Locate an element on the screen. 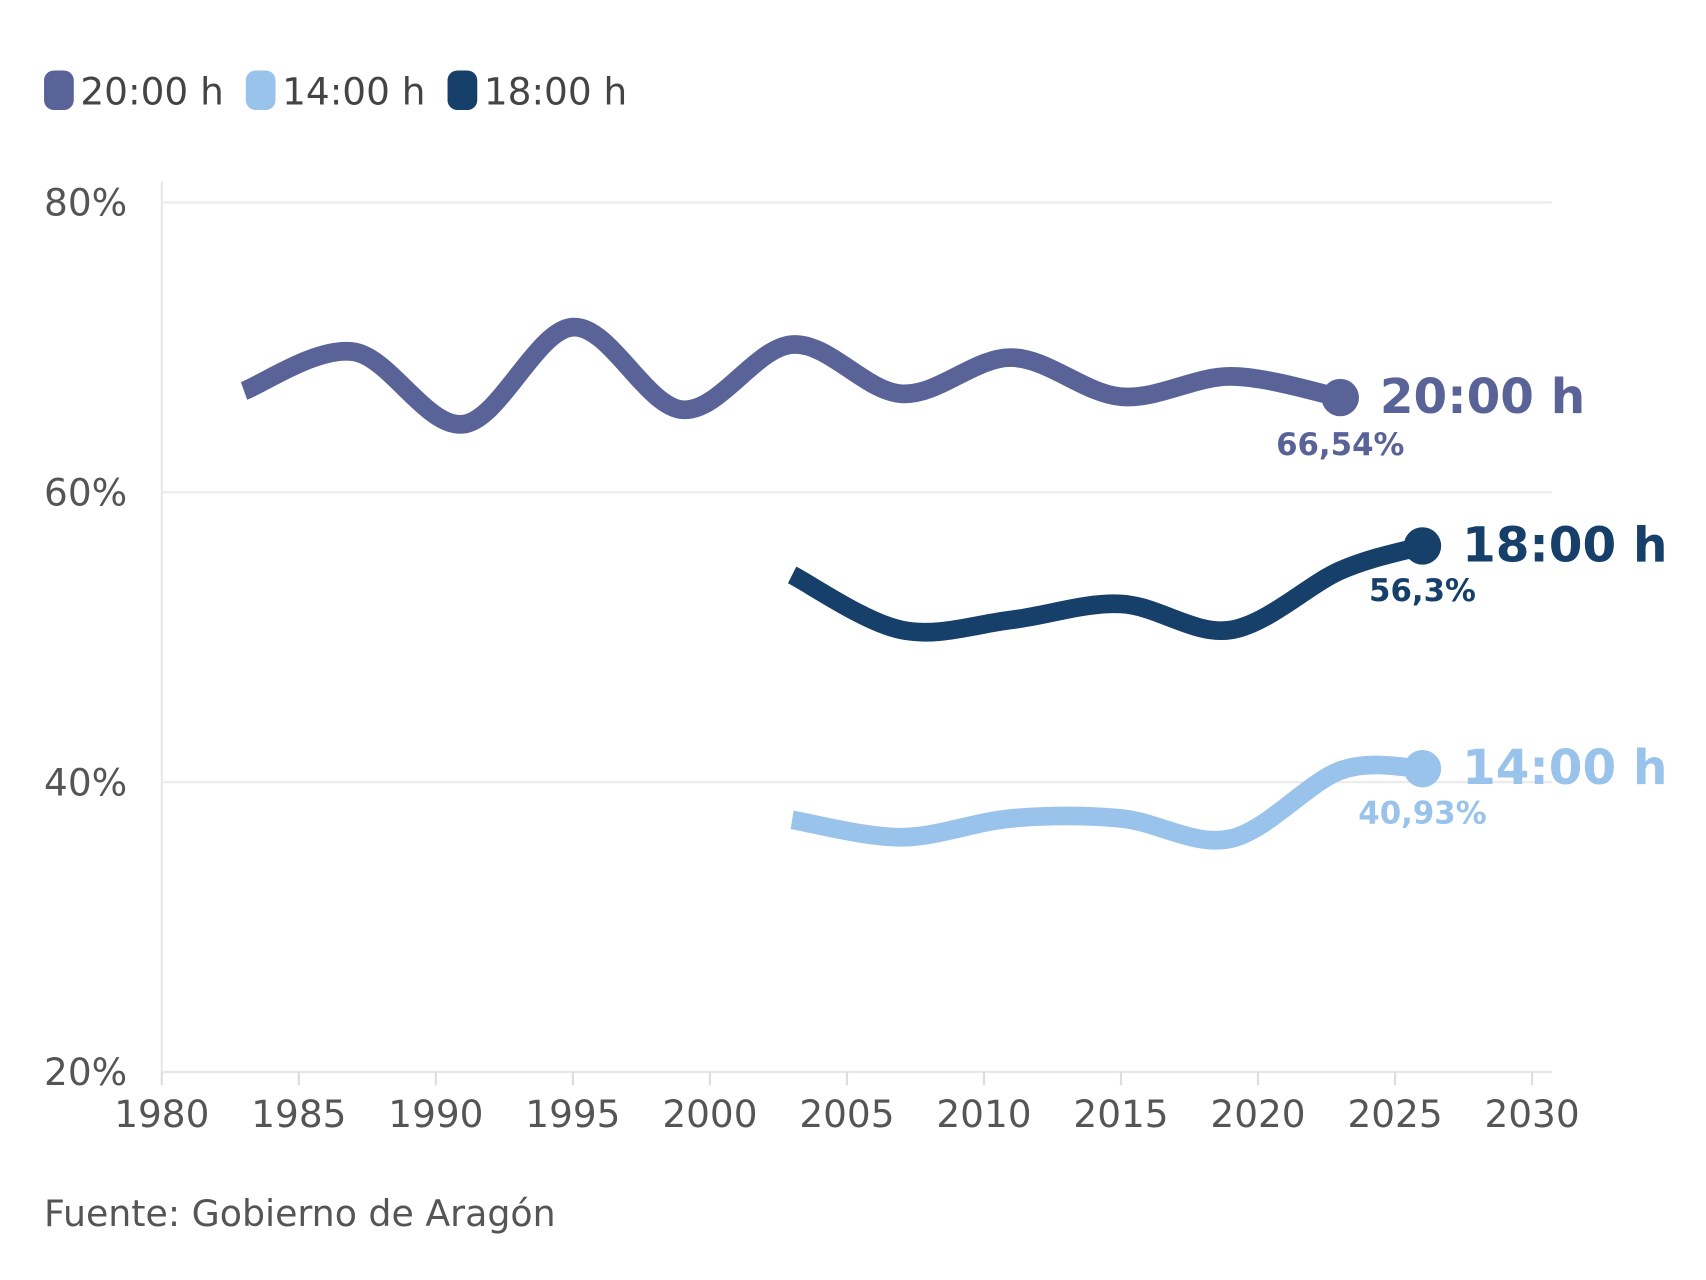 Image resolution: width=1706 pixels, height=1280 pixels. end-label: 18:00 h is located at coordinates (1564, 545).